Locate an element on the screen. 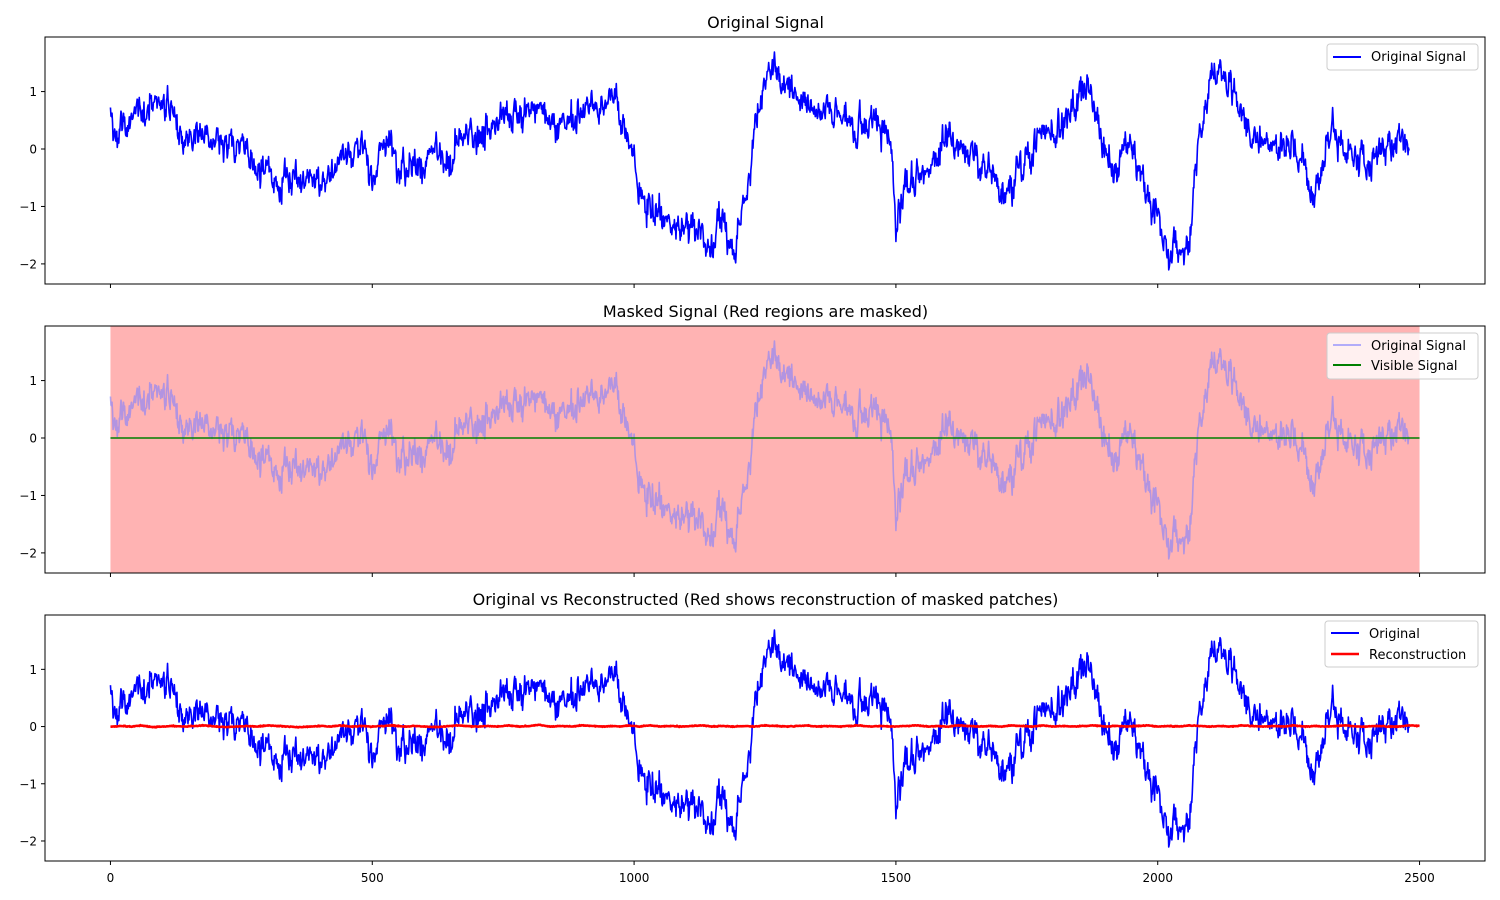 The width and height of the screenshot is (1500, 900). legend: Original Signal Visible Signal is located at coordinates (1402, 356).